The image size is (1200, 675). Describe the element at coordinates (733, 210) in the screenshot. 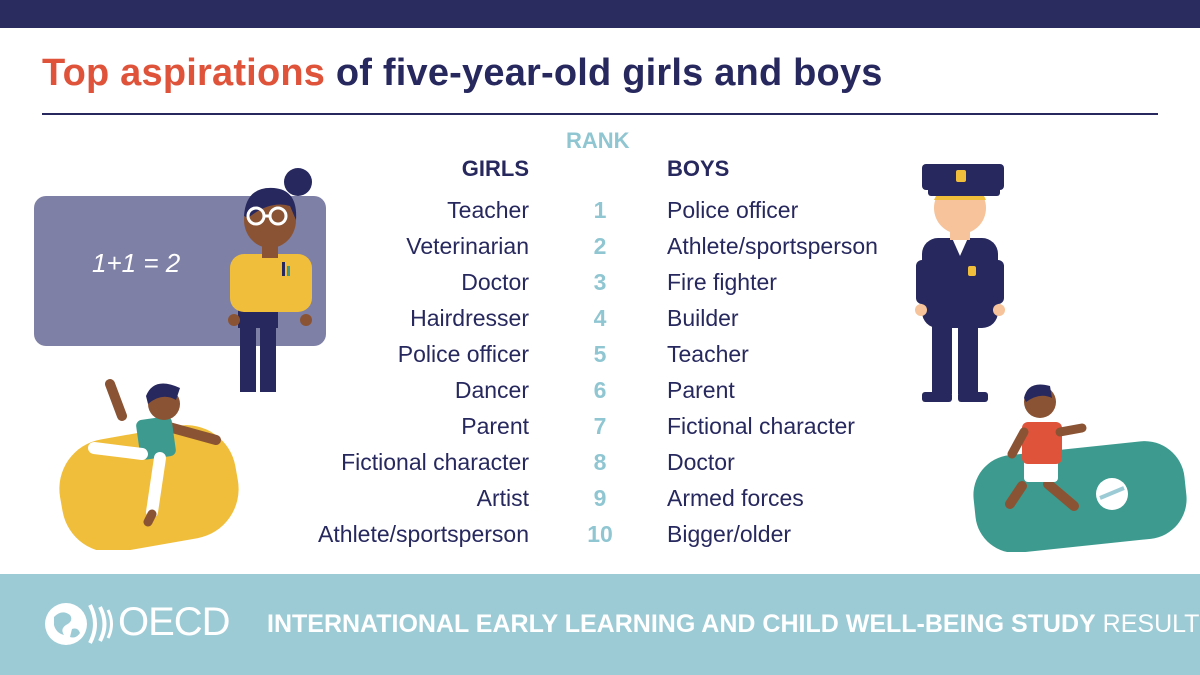

I see `boys-rank-1: Police officer` at that location.